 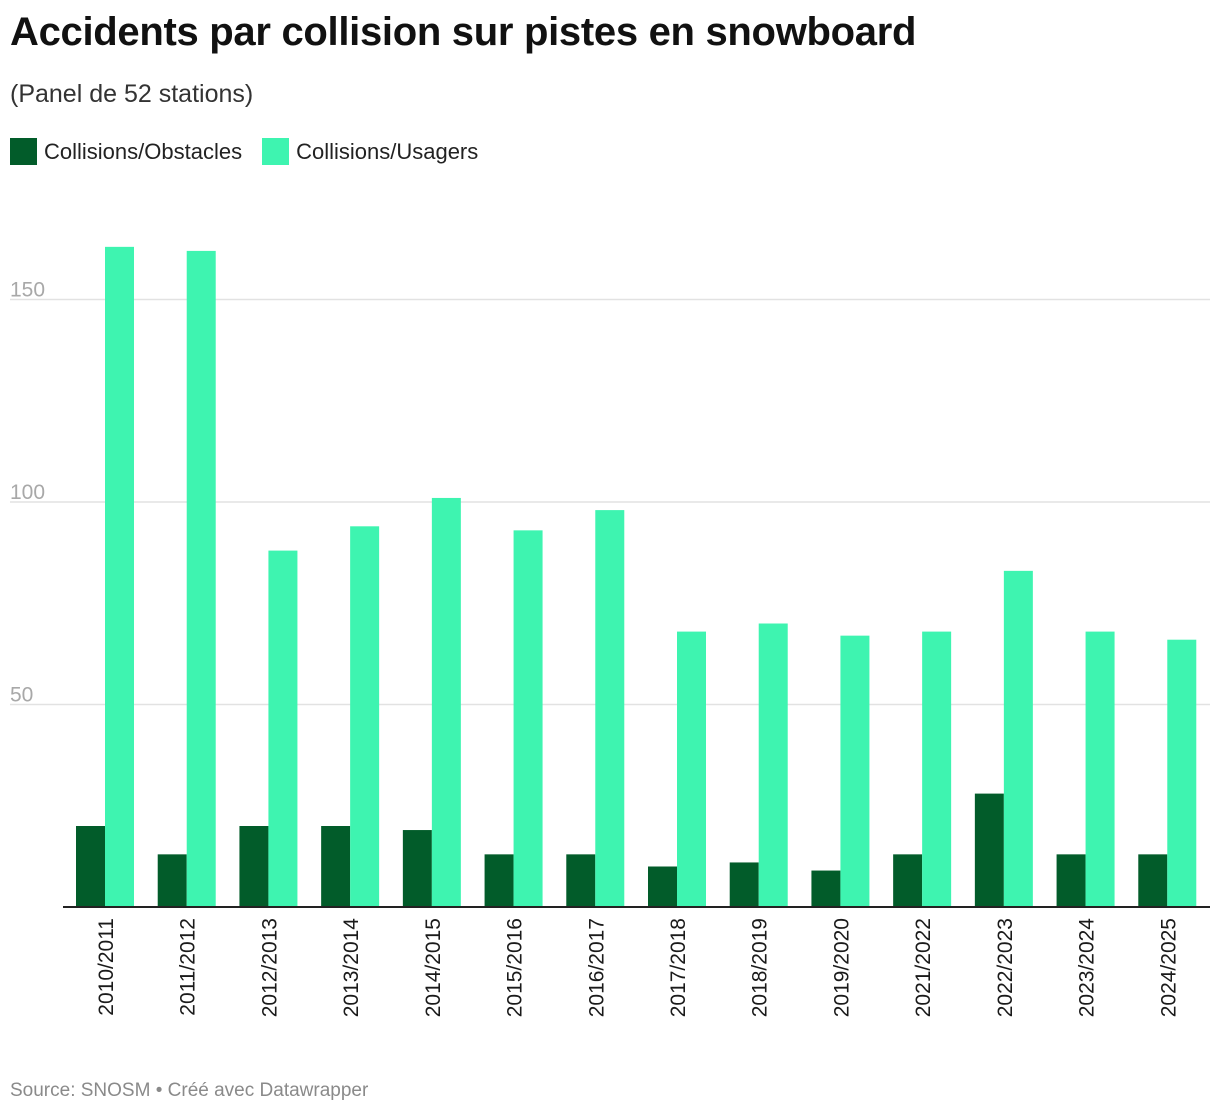 I want to click on legend-label-usagers: Collisions/Usagers, so click(x=387, y=151).